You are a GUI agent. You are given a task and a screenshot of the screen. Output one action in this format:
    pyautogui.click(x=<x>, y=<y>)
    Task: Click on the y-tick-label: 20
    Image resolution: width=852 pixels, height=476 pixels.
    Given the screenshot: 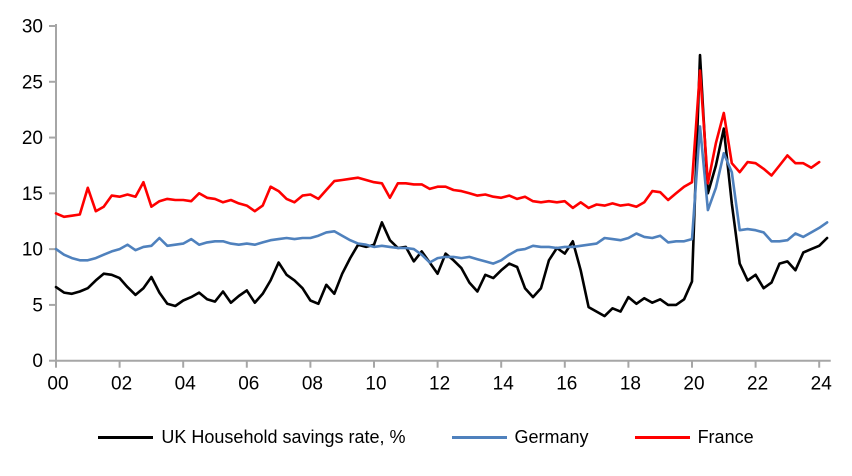 What is the action you would take?
    pyautogui.click(x=32, y=138)
    